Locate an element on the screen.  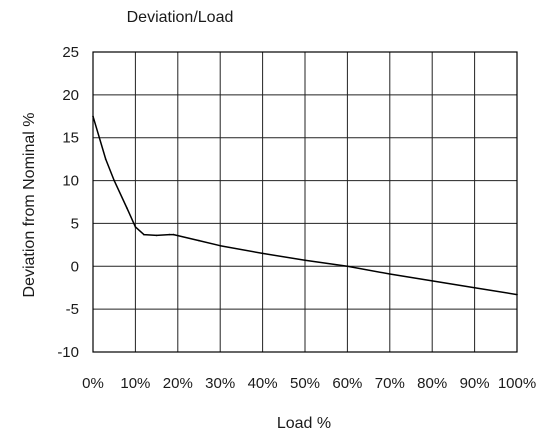
x-axis-label: Load % is located at coordinates (304, 423).